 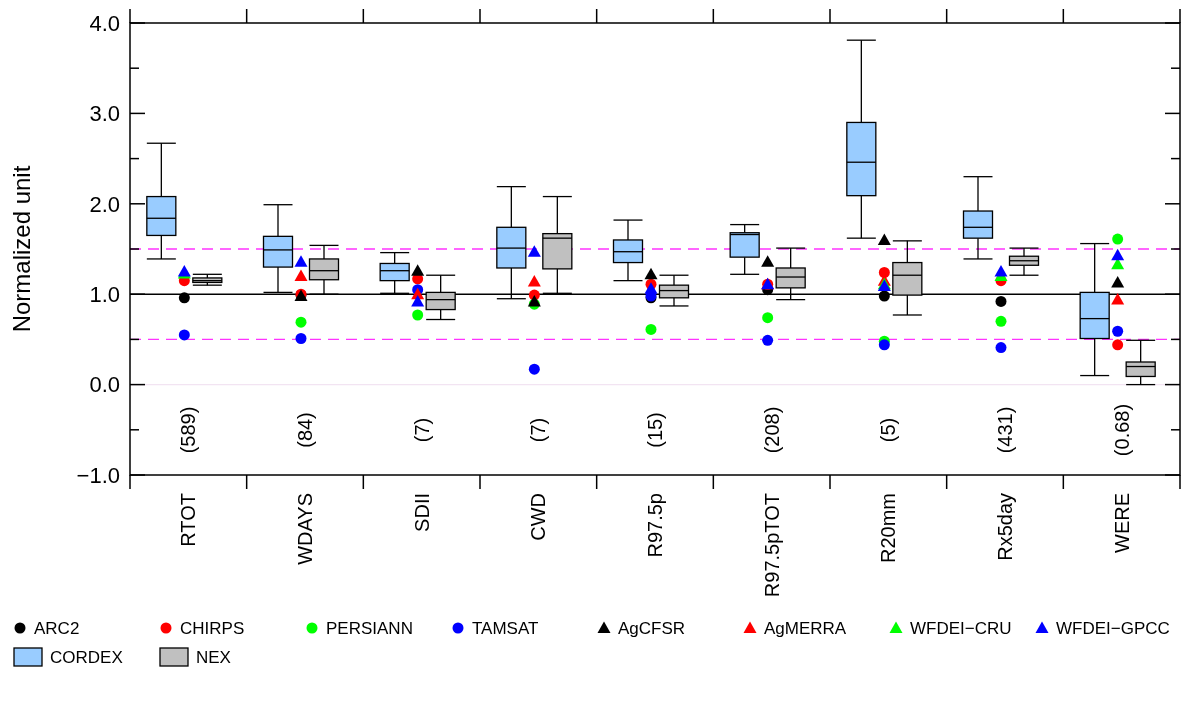 What do you see at coordinates (538, 517) in the screenshot?
I see `x-tick-label: CWD` at bounding box center [538, 517].